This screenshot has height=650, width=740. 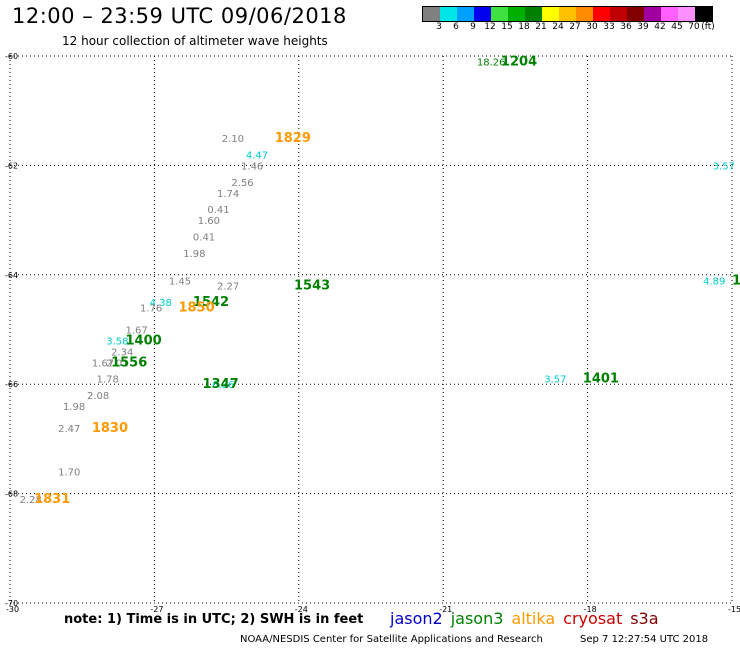 What do you see at coordinates (233, 139) in the screenshot?
I see `wave-height-label: 2.10` at bounding box center [233, 139].